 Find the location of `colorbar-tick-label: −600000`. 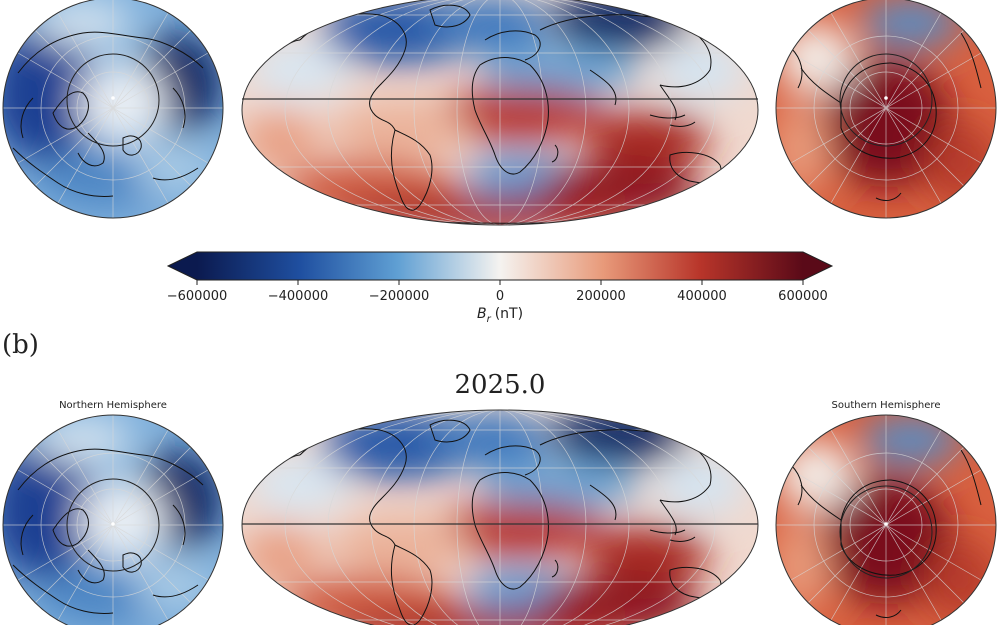

colorbar-tick-label: −600000 is located at coordinates (197, 296).